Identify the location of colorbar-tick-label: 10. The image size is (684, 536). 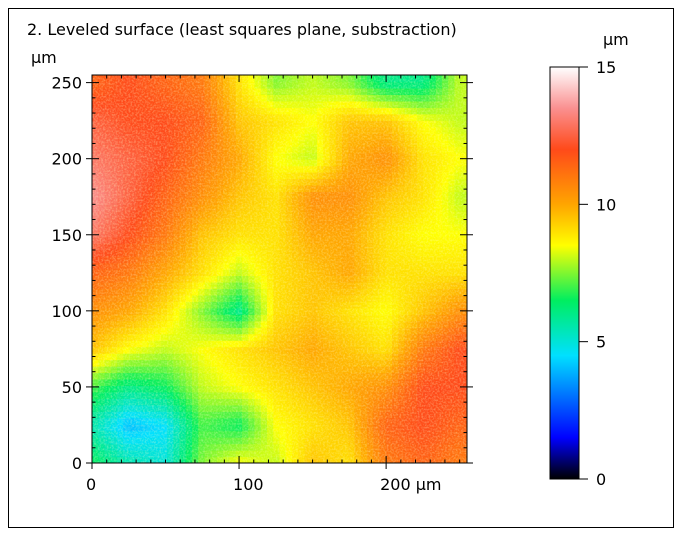
(606, 204).